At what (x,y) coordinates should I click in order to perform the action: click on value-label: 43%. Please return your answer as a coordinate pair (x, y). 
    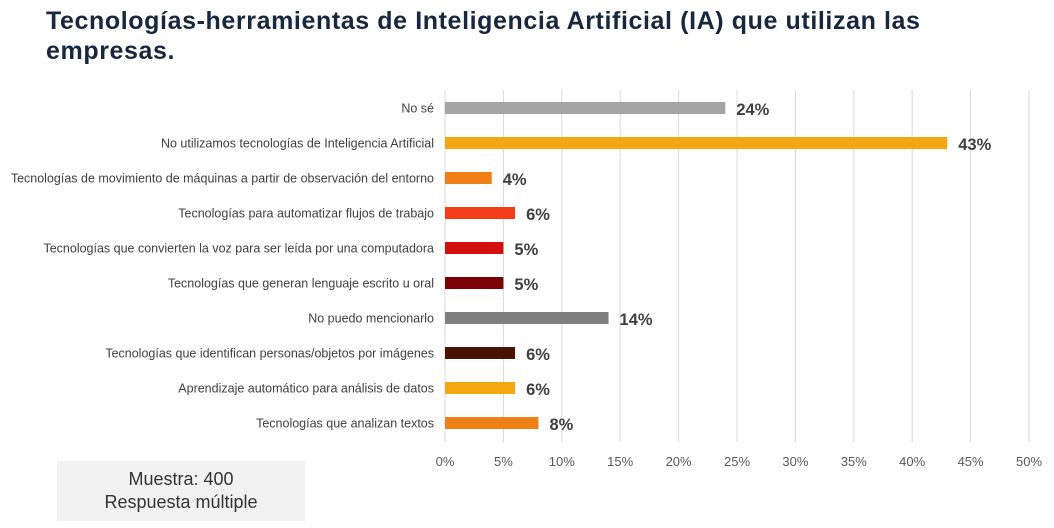
    Looking at the image, I should click on (974, 145).